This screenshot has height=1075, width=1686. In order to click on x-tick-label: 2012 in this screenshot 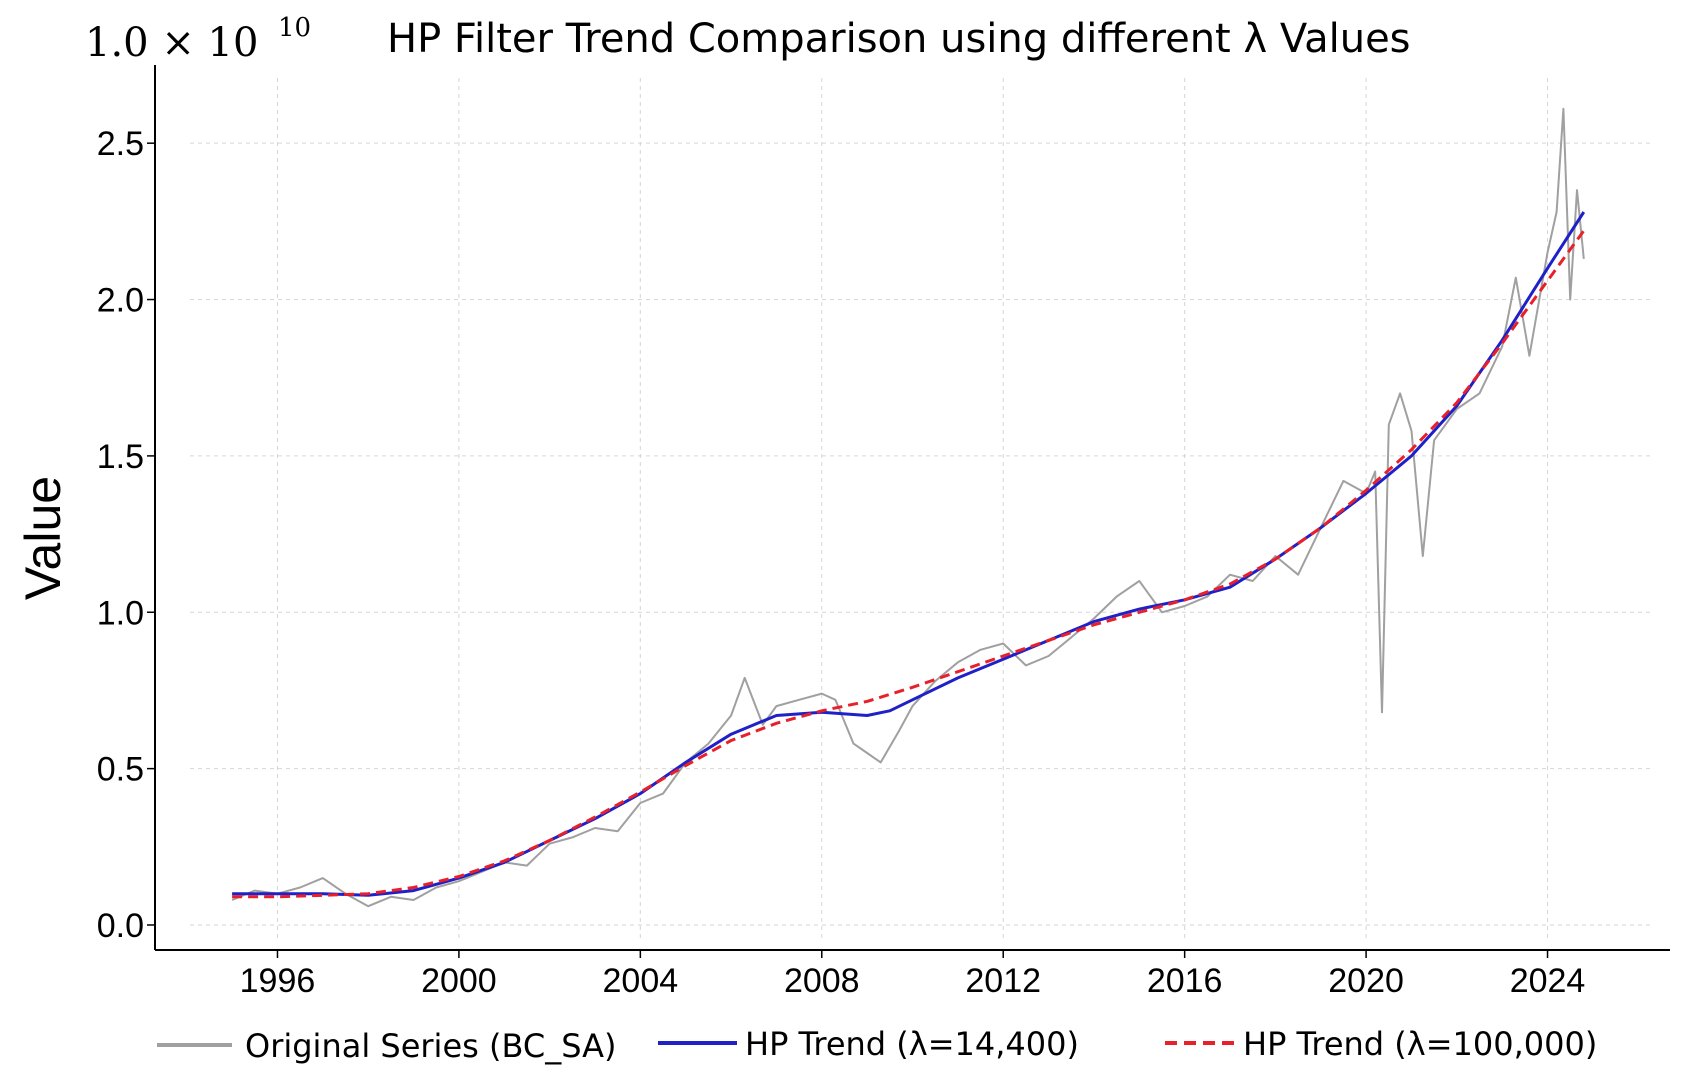, I will do `click(1003, 981)`.